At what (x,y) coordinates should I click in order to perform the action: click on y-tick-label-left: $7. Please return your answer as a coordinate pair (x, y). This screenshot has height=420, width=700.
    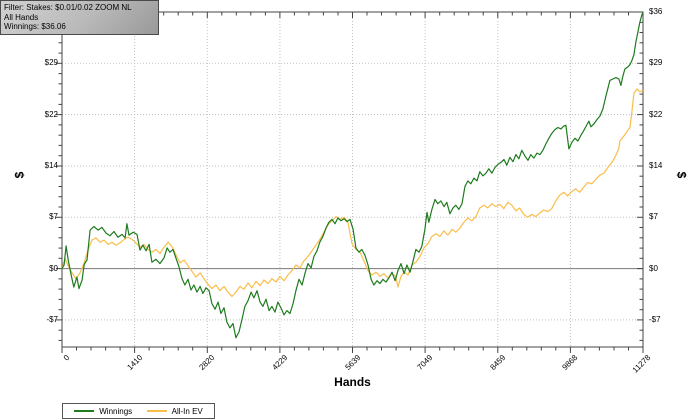
    Looking at the image, I should click on (53, 216).